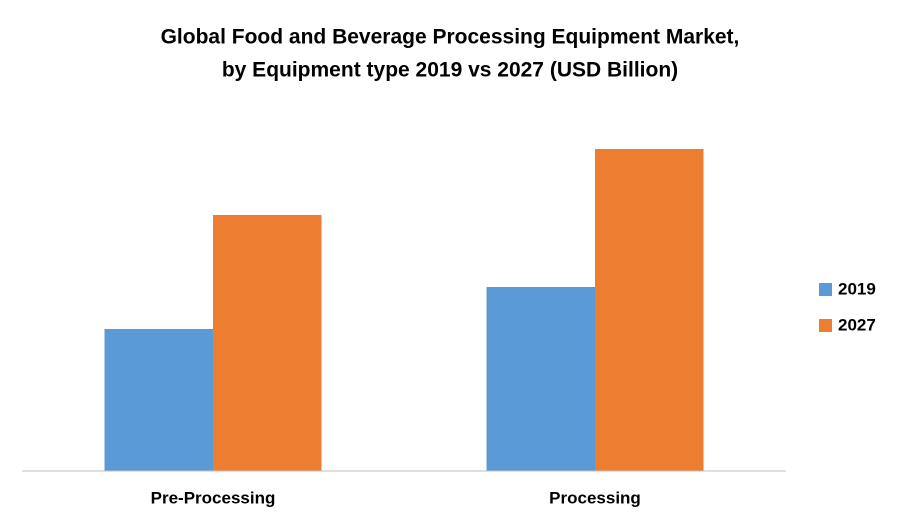 The width and height of the screenshot is (900, 525). What do you see at coordinates (595, 497) in the screenshot?
I see `x-tick-label: Processing` at bounding box center [595, 497].